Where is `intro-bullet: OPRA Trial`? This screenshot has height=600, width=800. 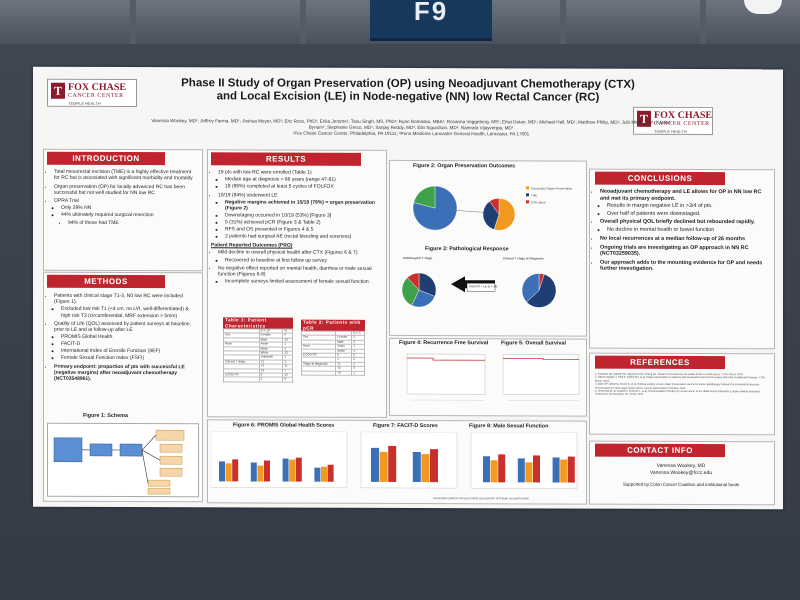 intro-bullet: OPRA Trial is located at coordinates (66, 201).